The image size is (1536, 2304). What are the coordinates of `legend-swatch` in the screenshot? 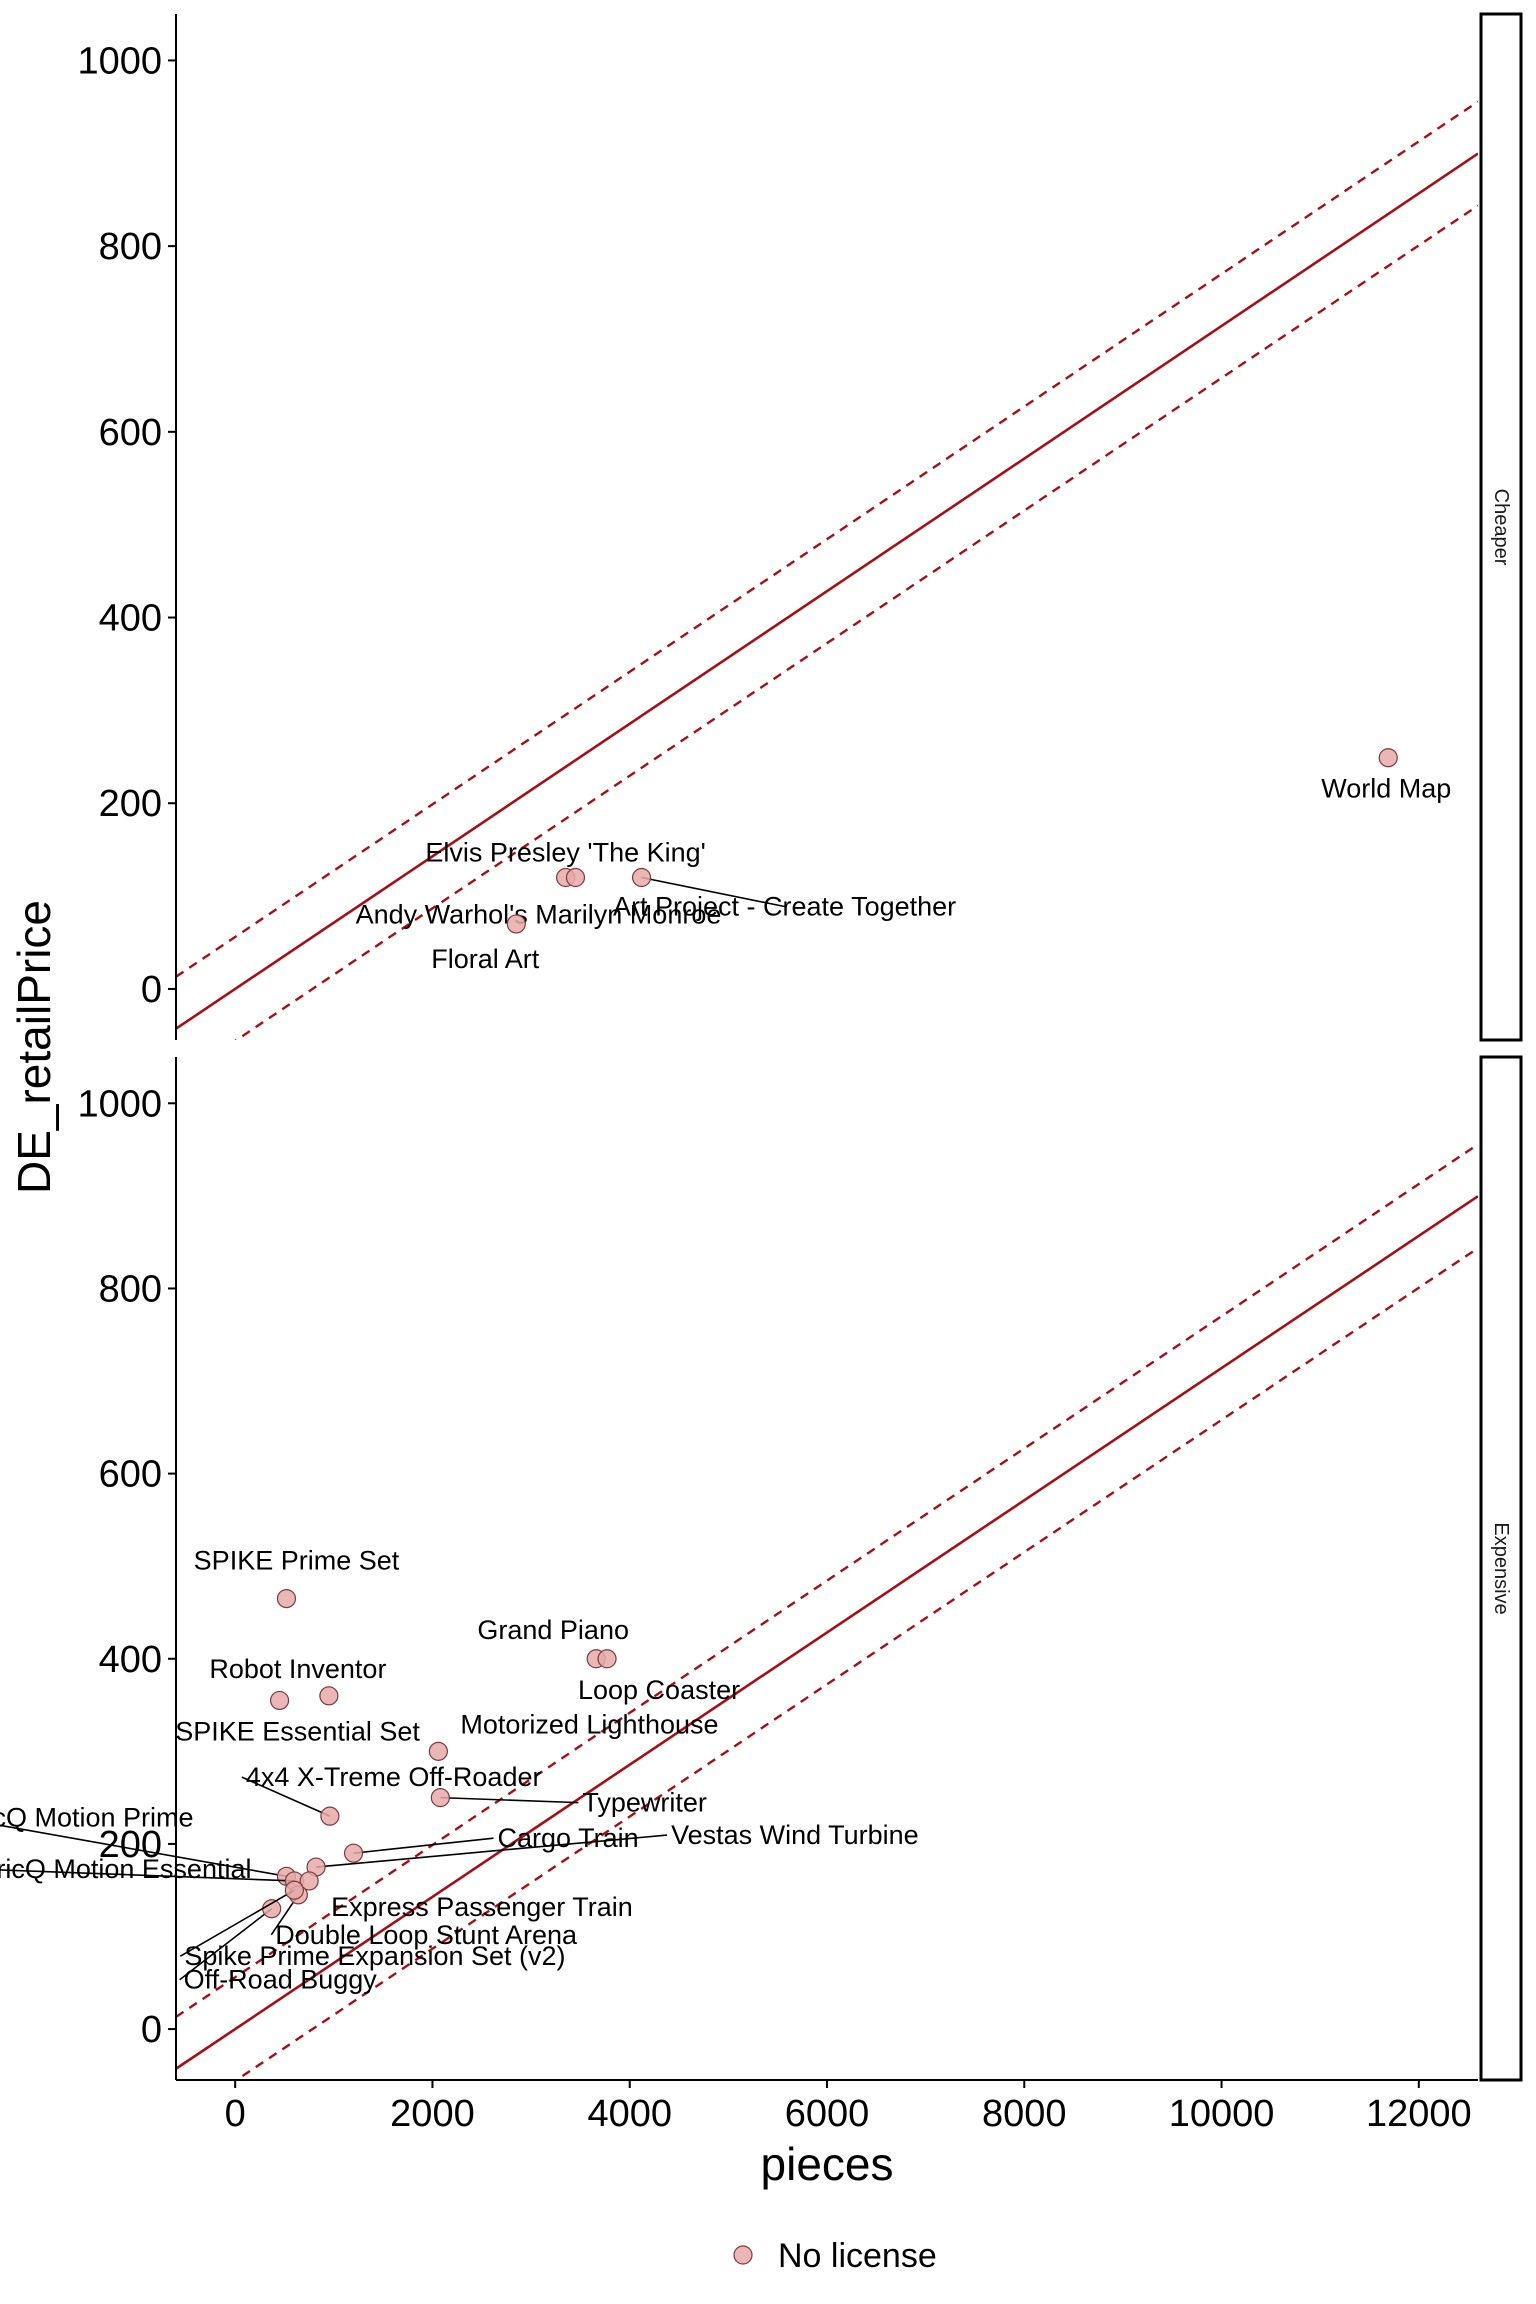 It's located at (743, 2255).